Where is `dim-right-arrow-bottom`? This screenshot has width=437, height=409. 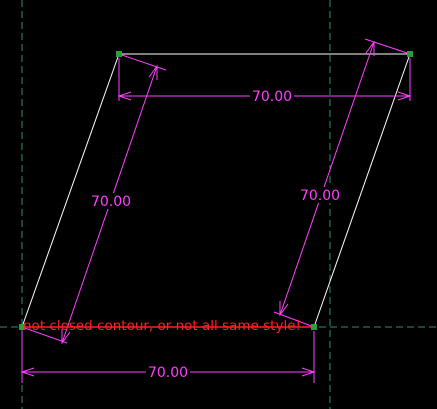
dim-right-arrow-bottom is located at coordinates (284, 309).